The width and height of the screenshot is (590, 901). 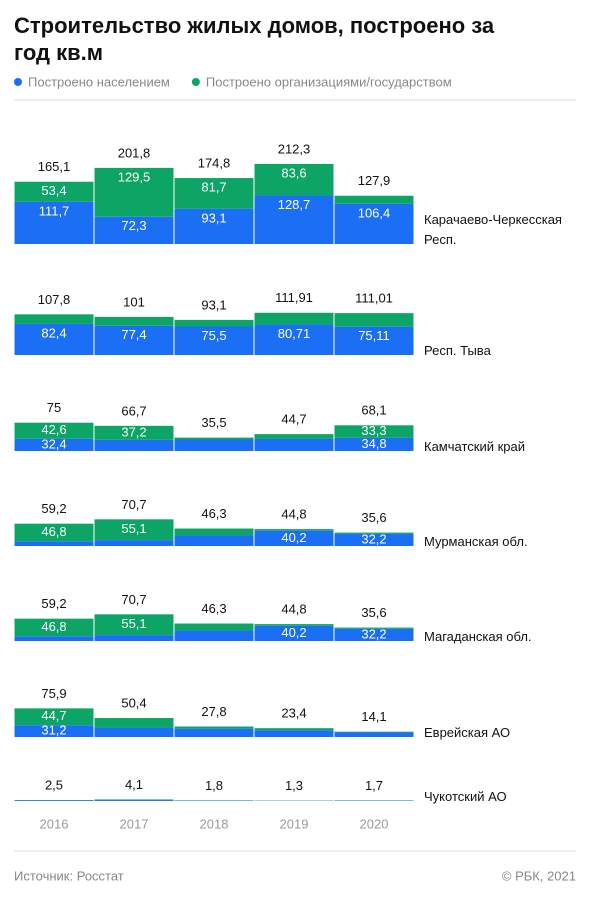 What do you see at coordinates (374, 335) in the screenshot?
I see `value-label: 75,11` at bounding box center [374, 335].